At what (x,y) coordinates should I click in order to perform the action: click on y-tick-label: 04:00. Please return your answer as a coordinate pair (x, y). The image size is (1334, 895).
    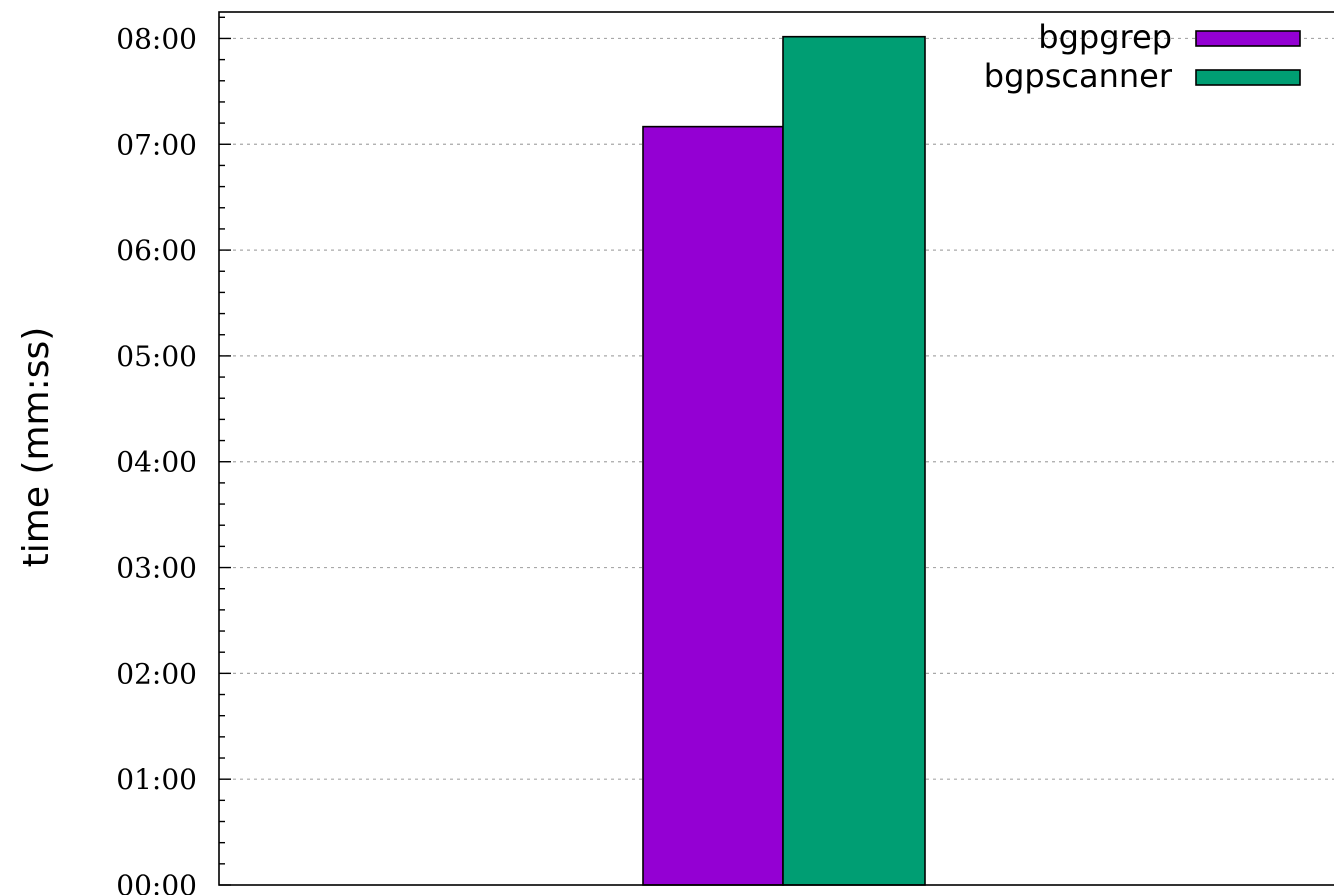
    Looking at the image, I should click on (156, 462).